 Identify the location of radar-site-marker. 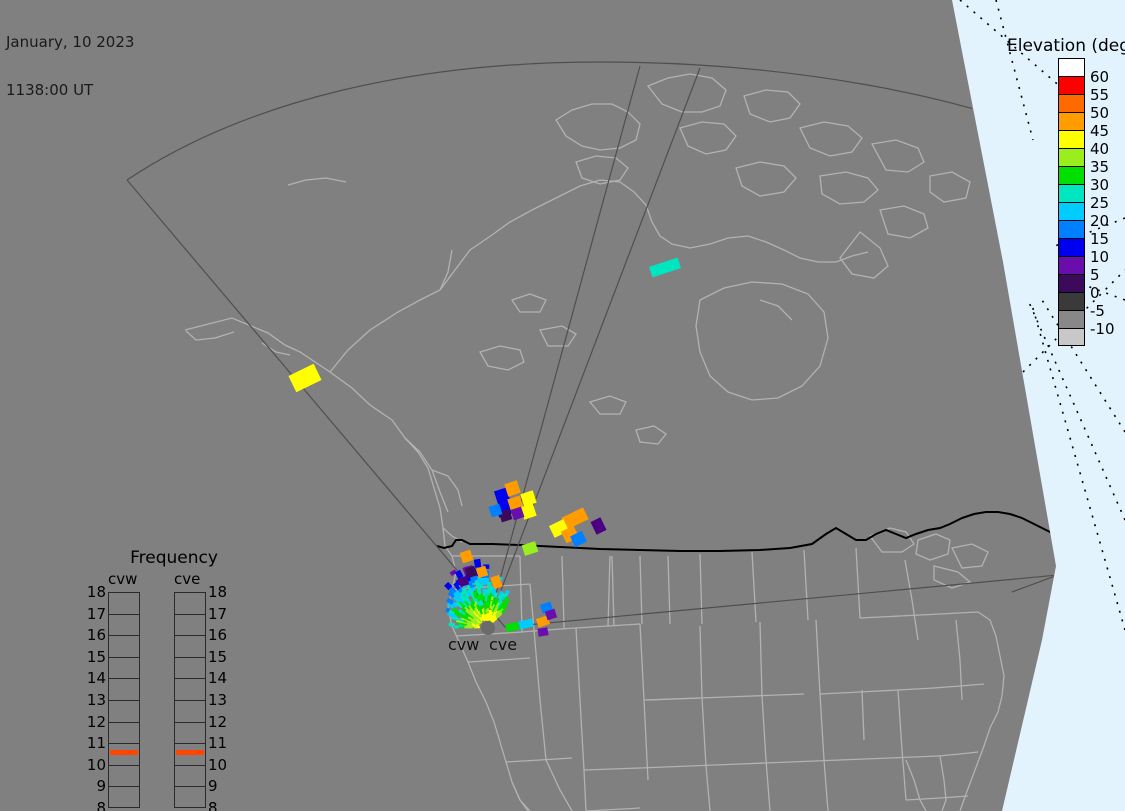
(488, 628).